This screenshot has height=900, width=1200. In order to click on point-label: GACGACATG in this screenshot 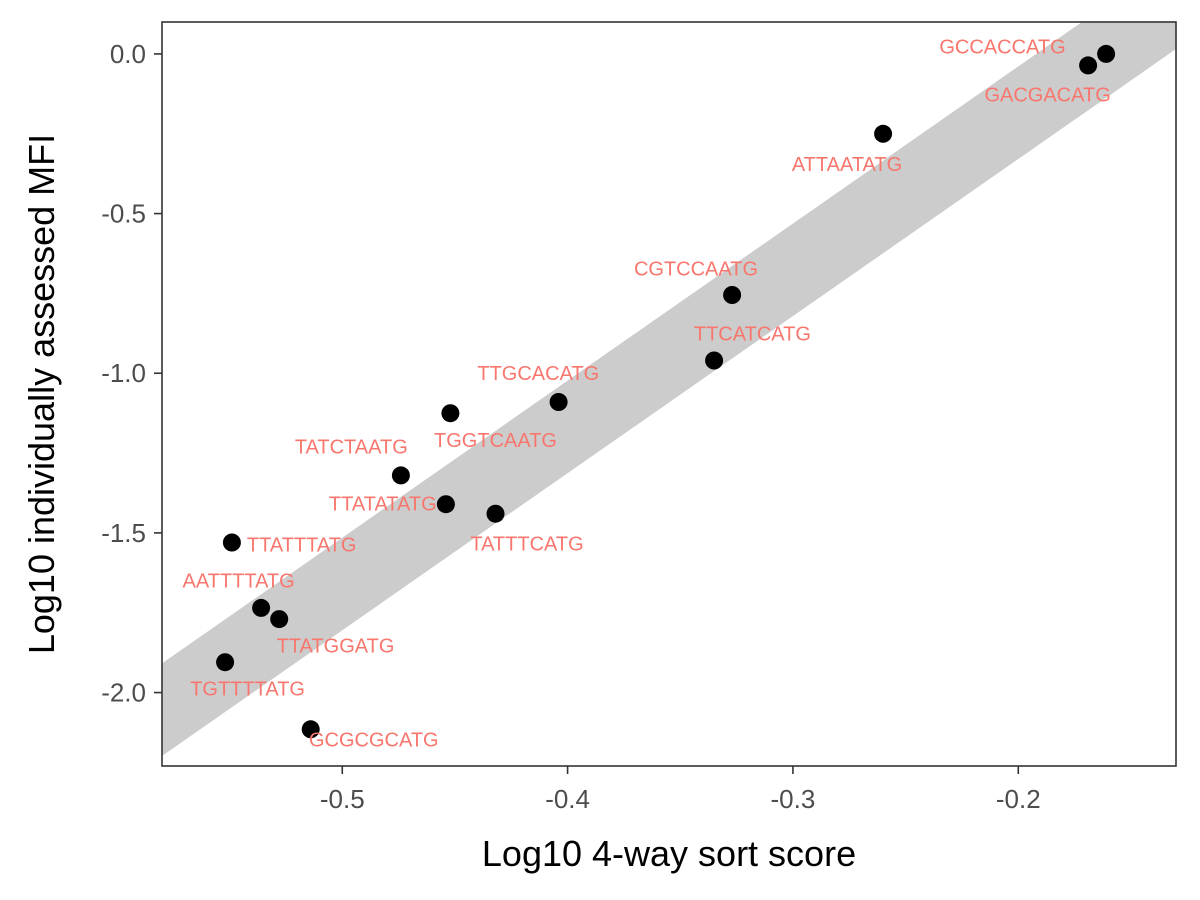, I will do `click(1047, 96)`.